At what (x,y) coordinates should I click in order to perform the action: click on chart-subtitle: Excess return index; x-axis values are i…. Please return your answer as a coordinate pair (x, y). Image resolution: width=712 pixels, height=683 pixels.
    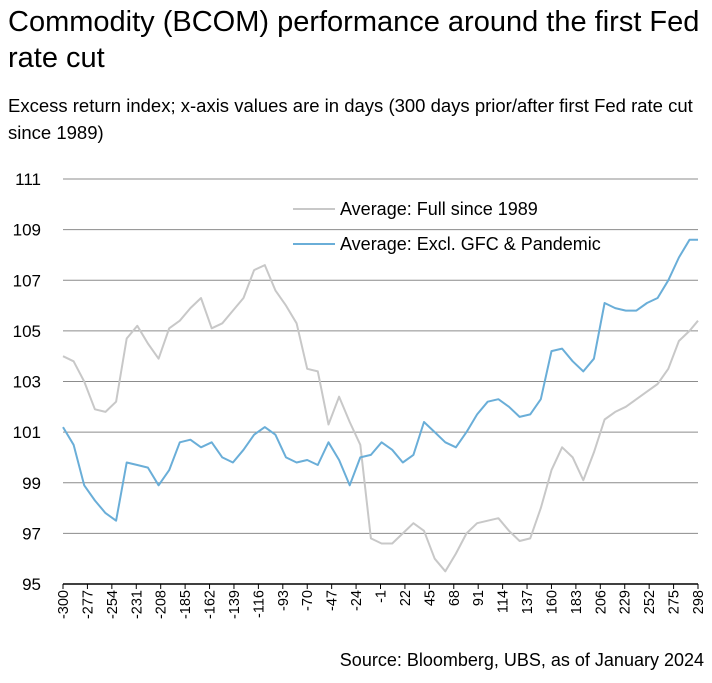
    Looking at the image, I should click on (350, 119).